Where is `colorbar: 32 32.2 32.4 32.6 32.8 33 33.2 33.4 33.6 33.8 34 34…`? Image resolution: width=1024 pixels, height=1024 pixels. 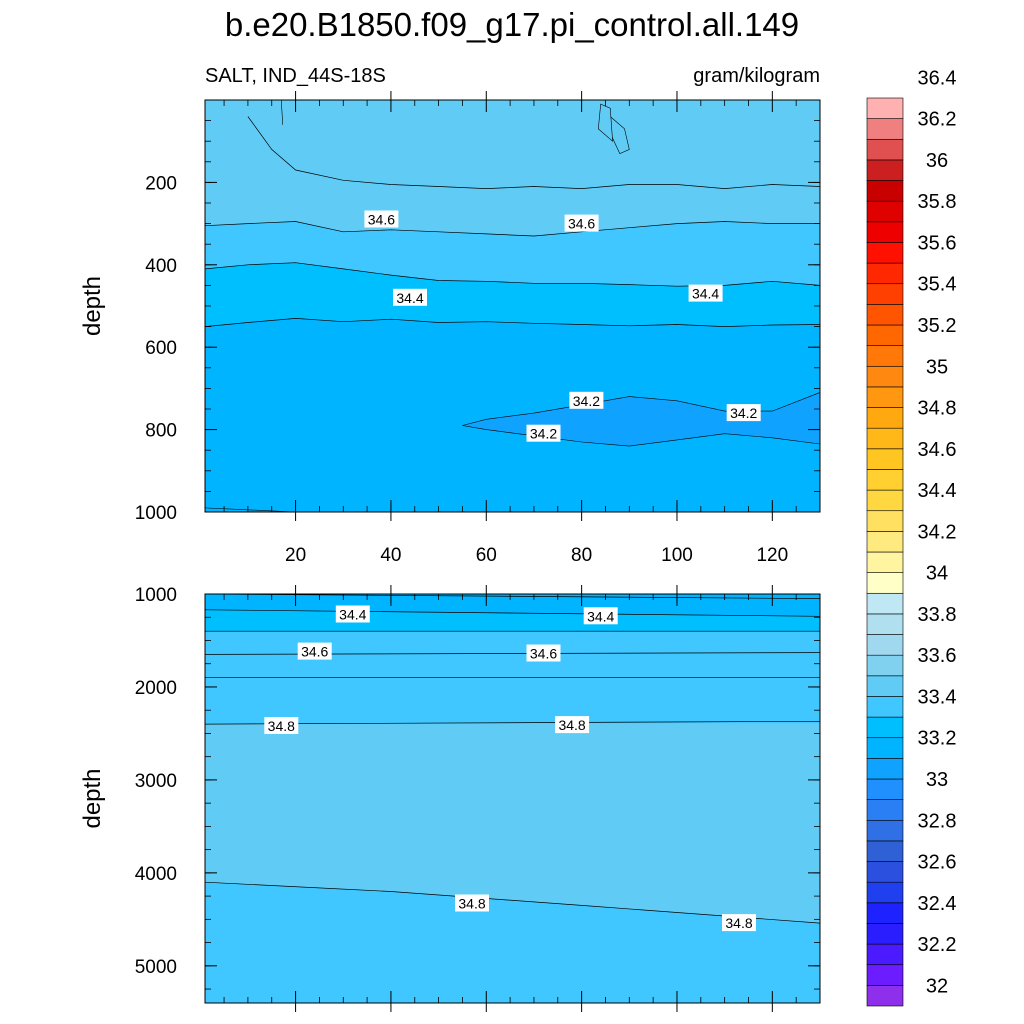 colorbar: 32 32.2 32.4 32.6 32.8 33 33.2 33.4 33.6 33.8 34 34… is located at coordinates (911, 537).